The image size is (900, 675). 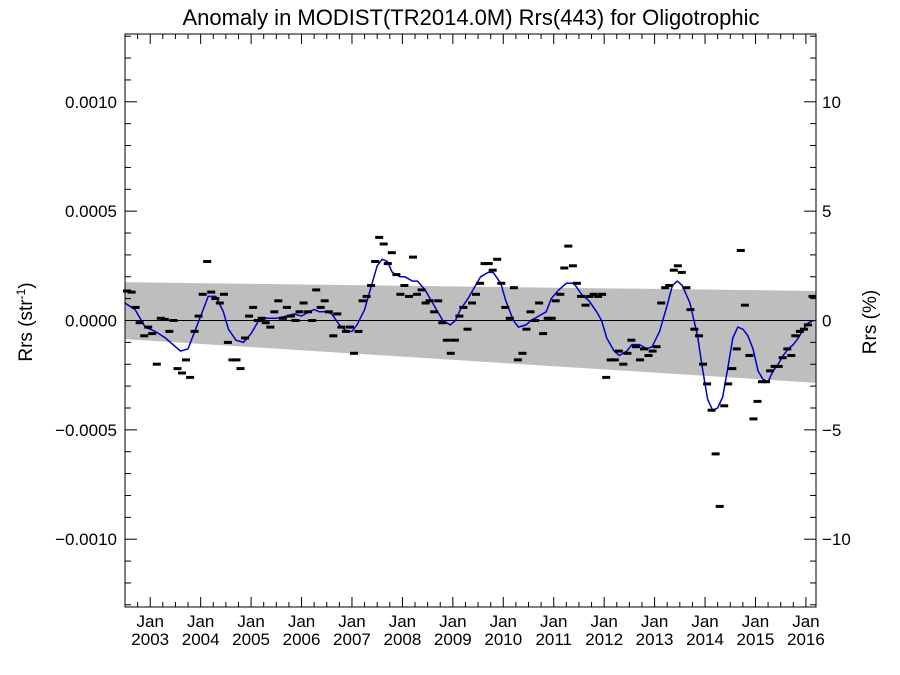 What do you see at coordinates (86, 430) in the screenshot?
I see `y-tick-label: −0.0005` at bounding box center [86, 430].